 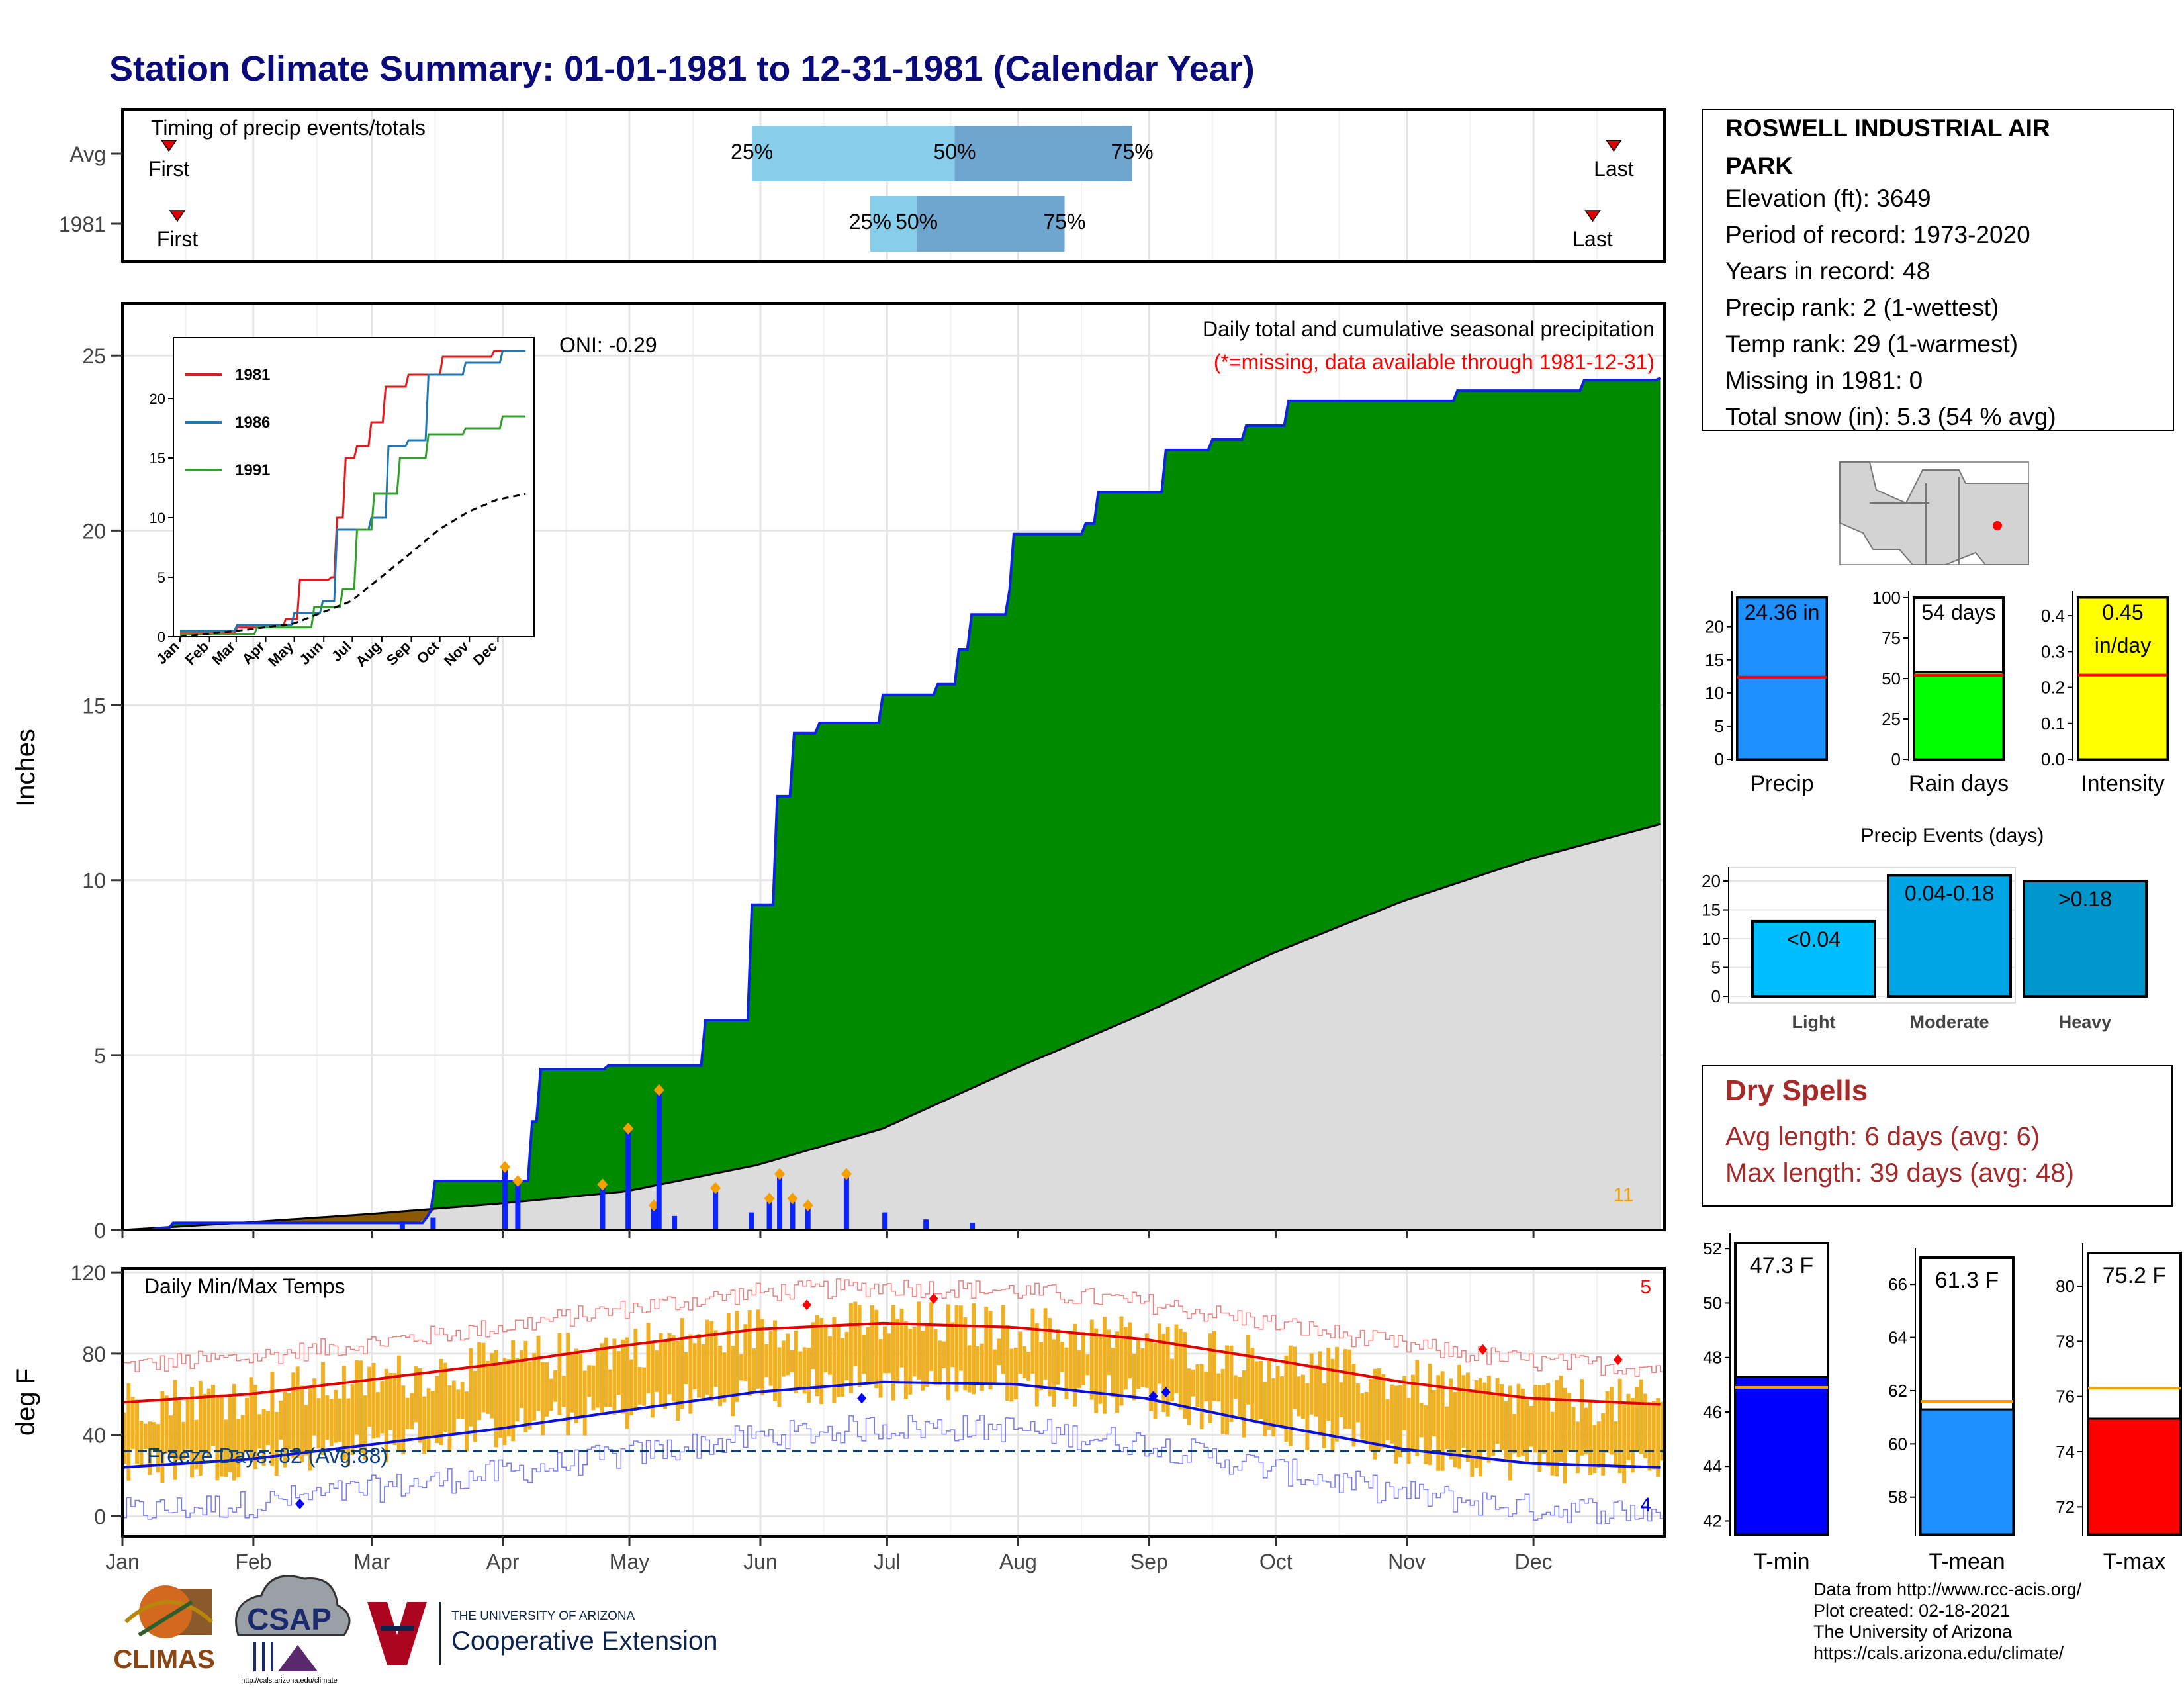 I want to click on temp-summary-tick-label: 80, so click(x=2065, y=1286).